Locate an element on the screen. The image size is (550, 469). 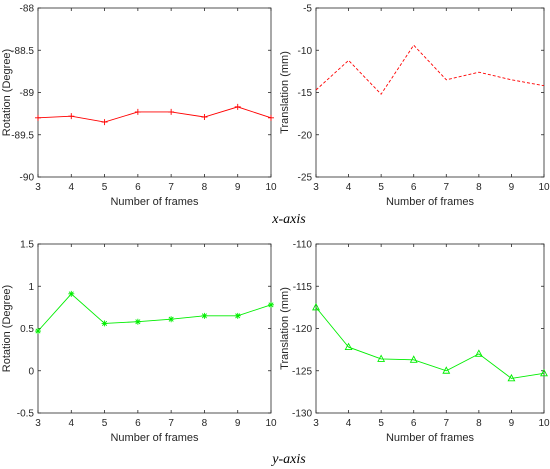
y-tick-label: -88 is located at coordinates (27, 9).